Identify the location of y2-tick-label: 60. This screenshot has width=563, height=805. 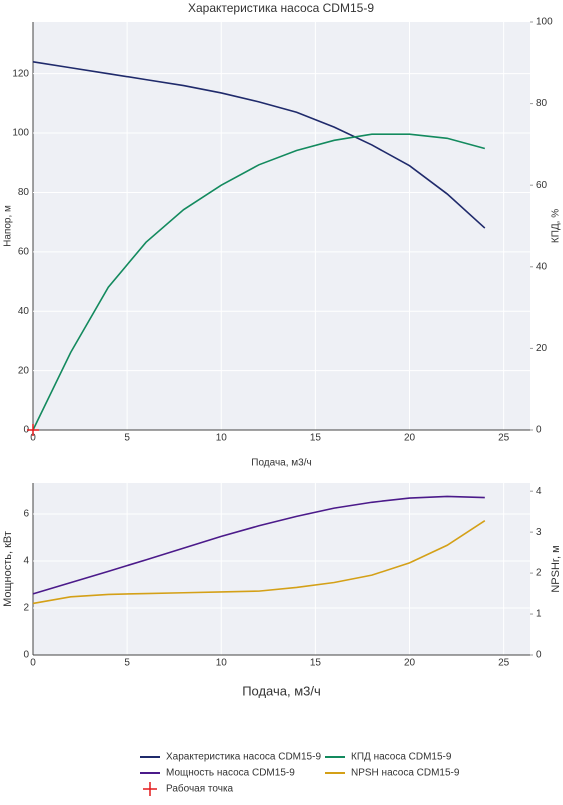
(542, 185).